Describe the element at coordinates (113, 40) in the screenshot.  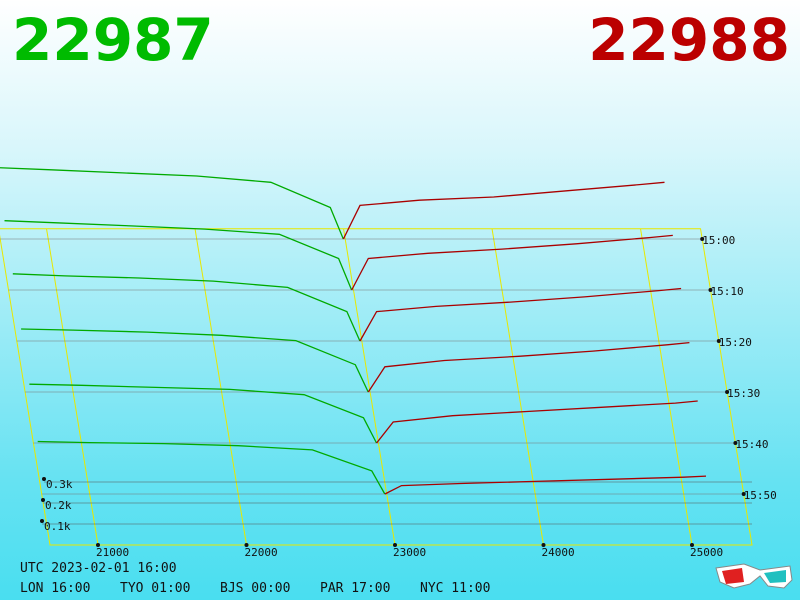
I see `best-bid: 22987` at that location.